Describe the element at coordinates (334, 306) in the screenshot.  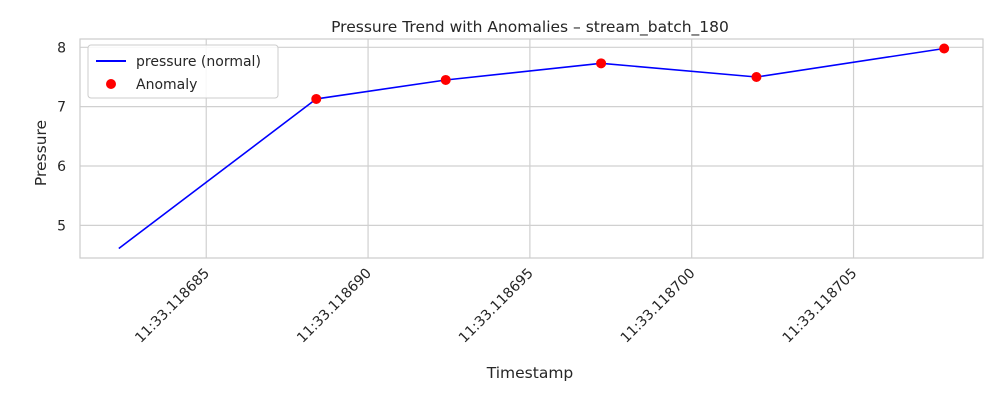
I see `x-tick-label: 11:33.118690` at that location.